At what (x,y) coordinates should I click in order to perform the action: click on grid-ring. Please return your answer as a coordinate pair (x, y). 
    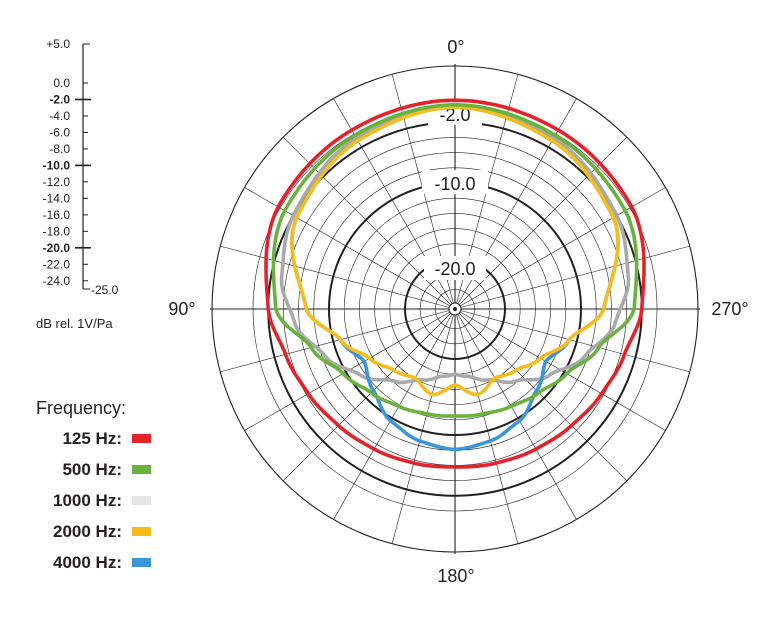
    Looking at the image, I should click on (455, 309).